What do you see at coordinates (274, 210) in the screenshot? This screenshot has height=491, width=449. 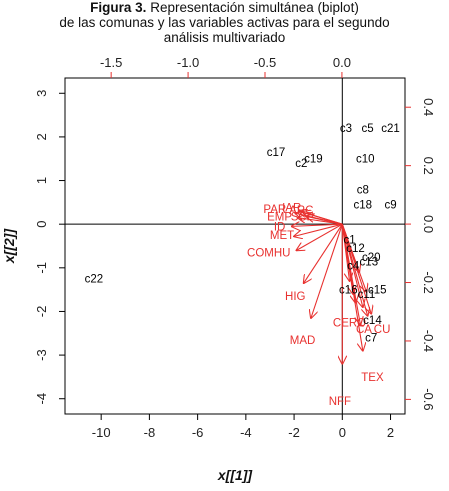 I see `variable-label-par: PAR` at bounding box center [274, 210].